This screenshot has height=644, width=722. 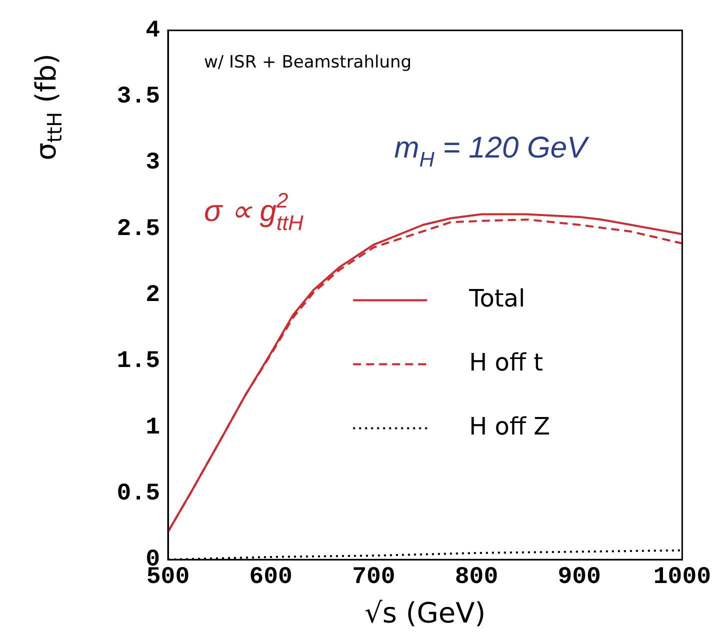 I want to click on legend-label: H off t, so click(x=506, y=362).